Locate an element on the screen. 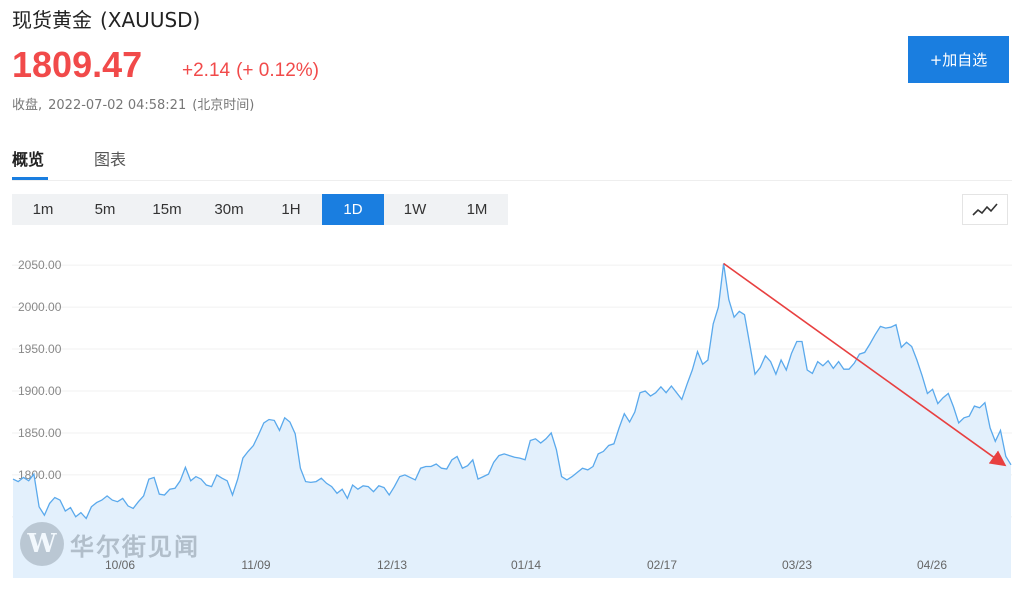  active-tab-indicator is located at coordinates (30, 178).